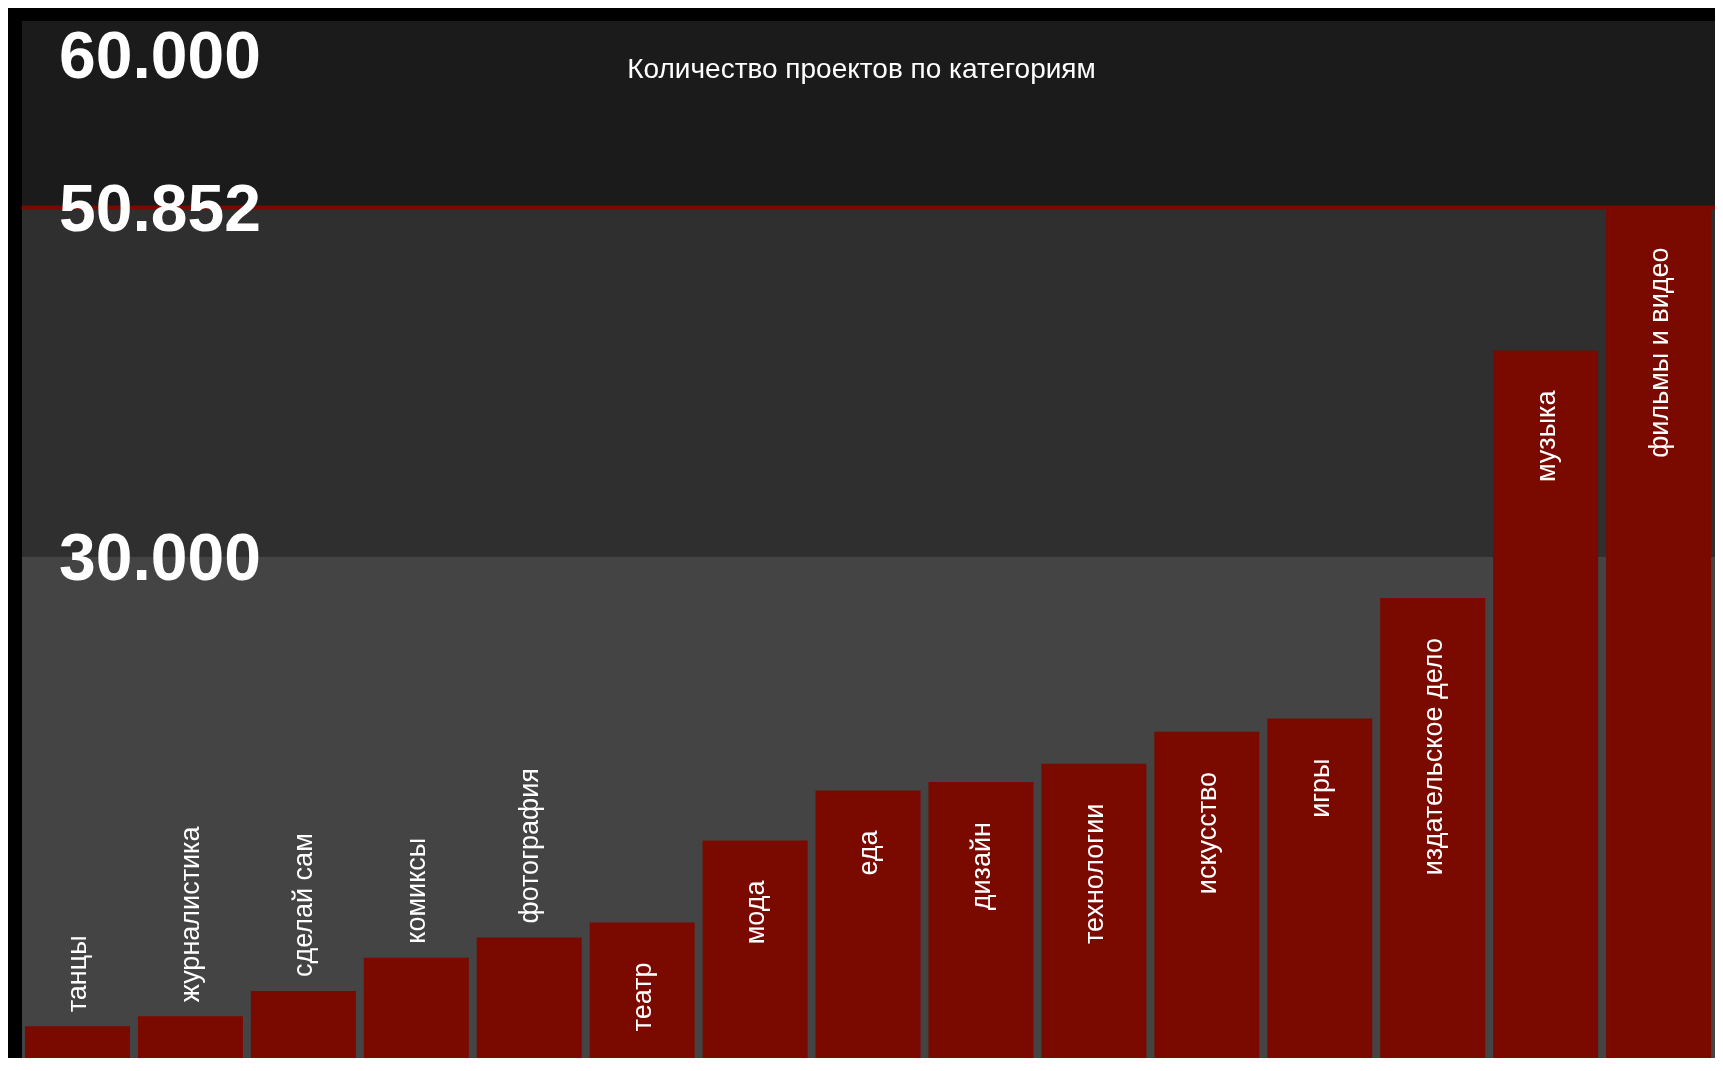 This screenshot has height=1071, width=1723. Describe the element at coordinates (868, 852) in the screenshot. I see `x-tick-label: еда` at that location.